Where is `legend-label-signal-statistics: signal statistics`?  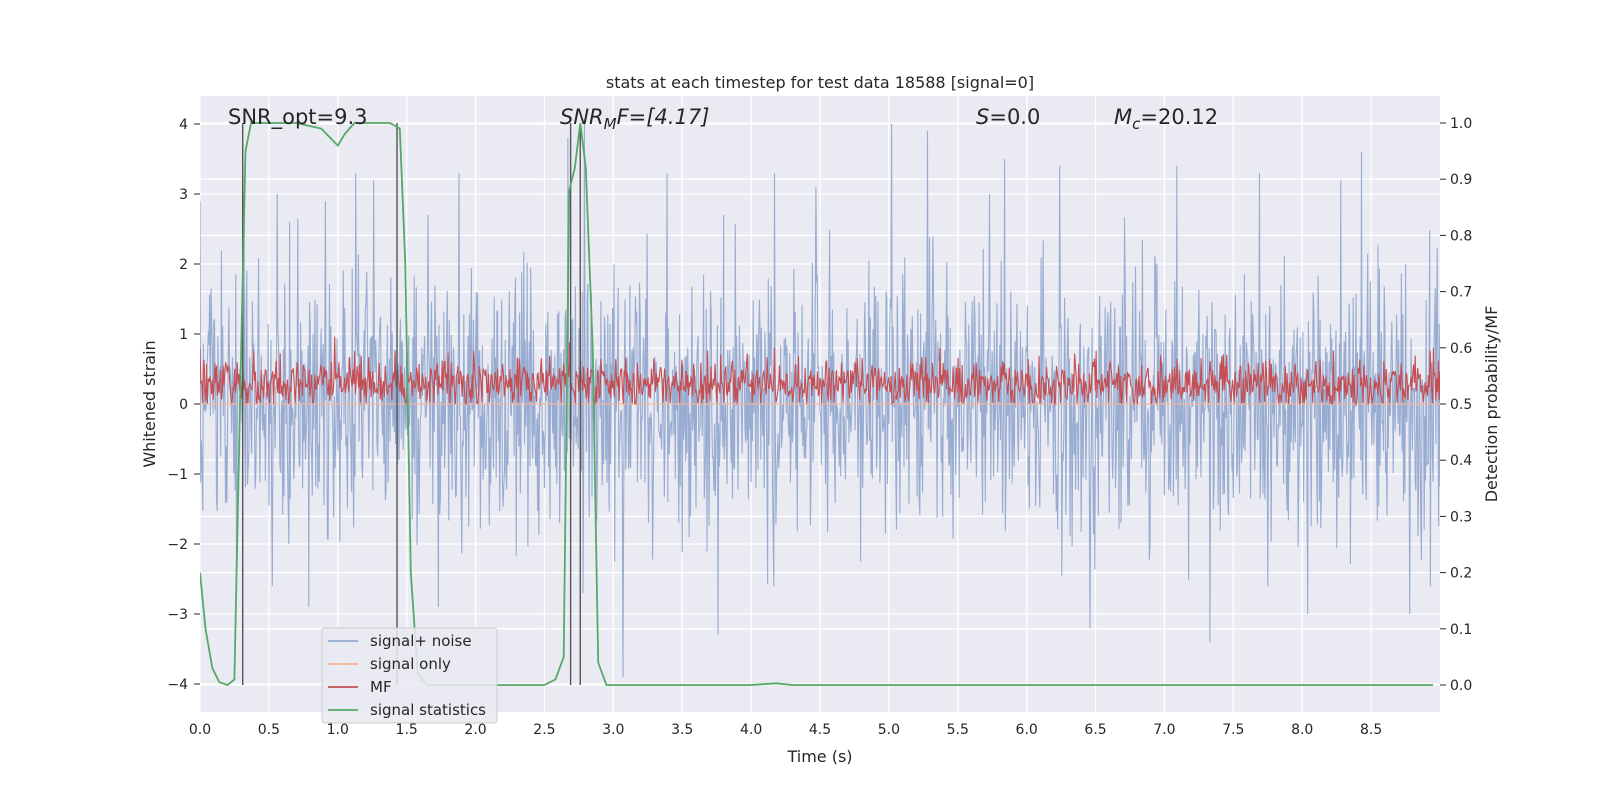 legend-label-signal-statistics: signal statistics is located at coordinates (428, 710).